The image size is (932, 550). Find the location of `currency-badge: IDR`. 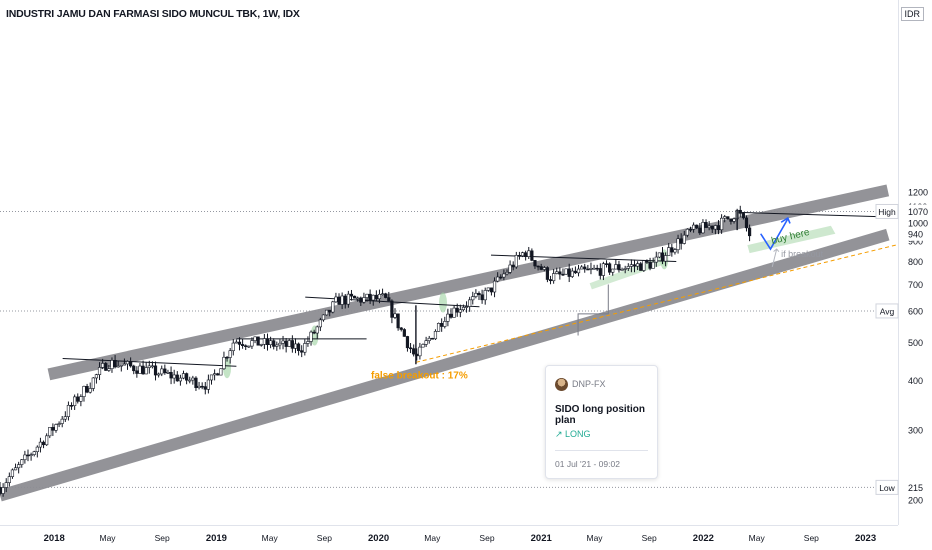

currency-badge: IDR is located at coordinates (912, 14).